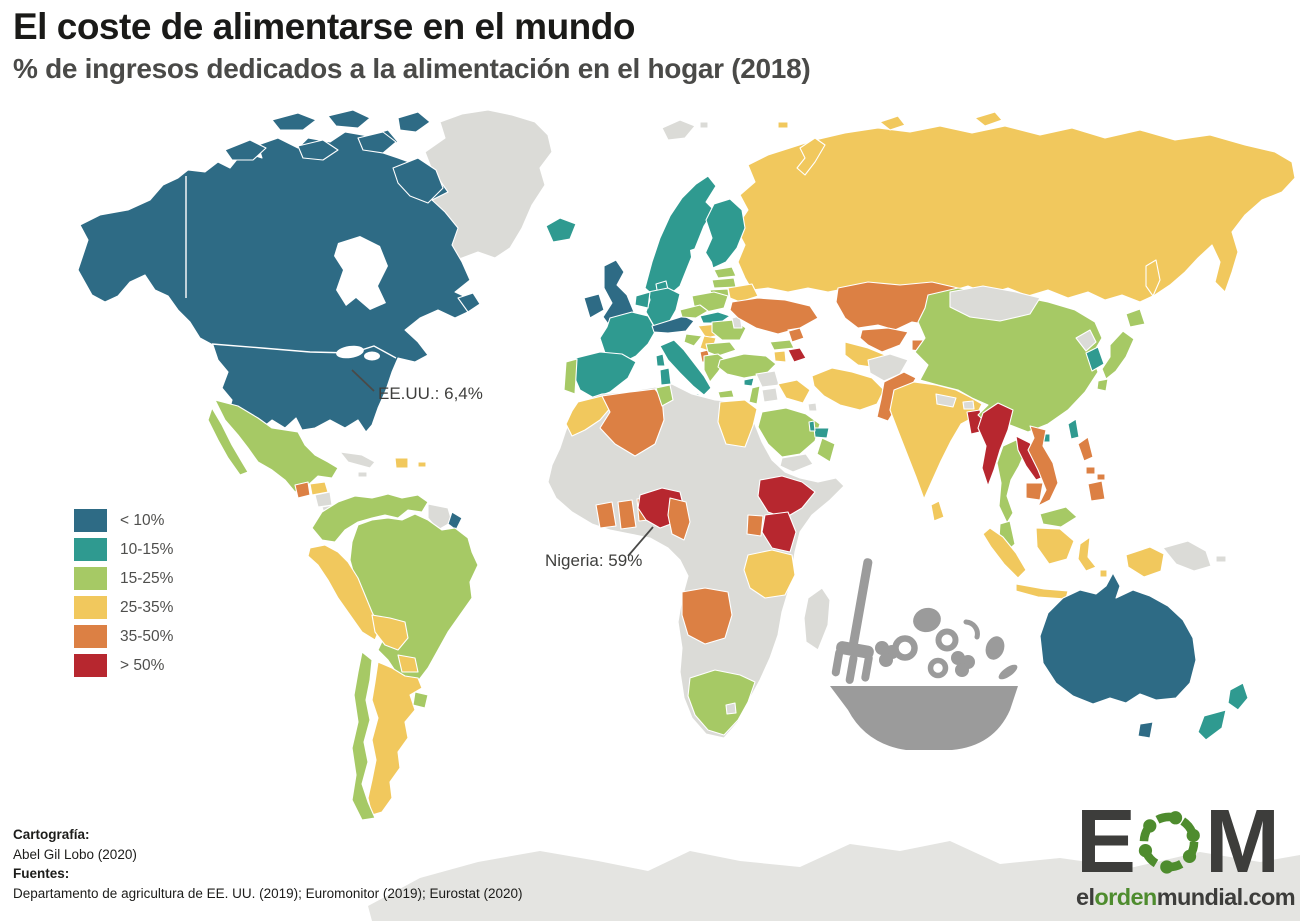  I want to click on country-chile, so click(363, 736).